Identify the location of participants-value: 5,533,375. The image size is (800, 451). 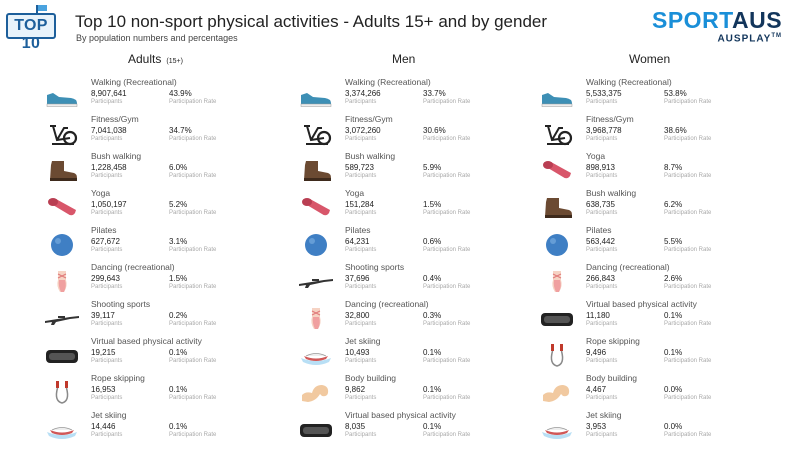
(604, 93).